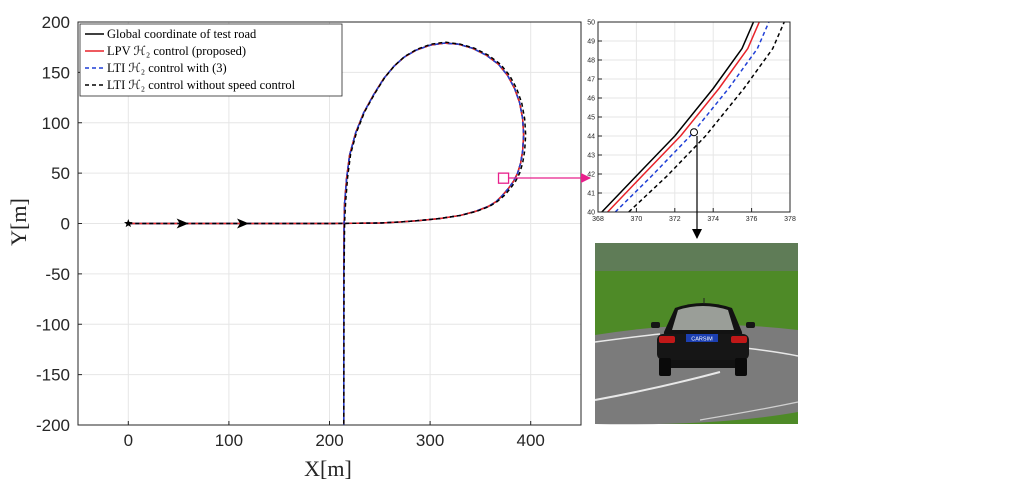  What do you see at coordinates (591, 213) in the screenshot?
I see `zoom-y-tick-label: 40` at bounding box center [591, 213].